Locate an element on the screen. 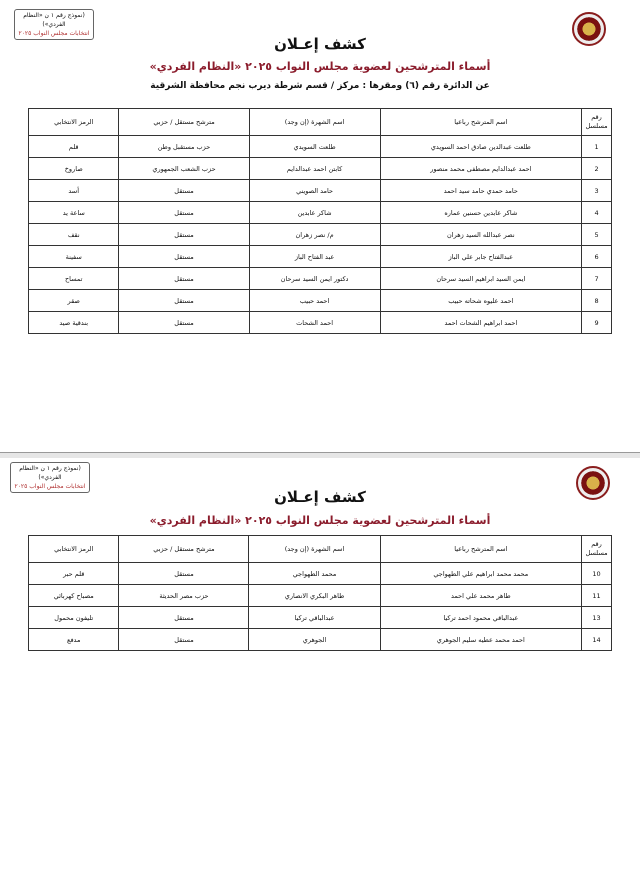 The image size is (640, 892). cell-symbol: مصباح كهربائي is located at coordinates (73, 595).